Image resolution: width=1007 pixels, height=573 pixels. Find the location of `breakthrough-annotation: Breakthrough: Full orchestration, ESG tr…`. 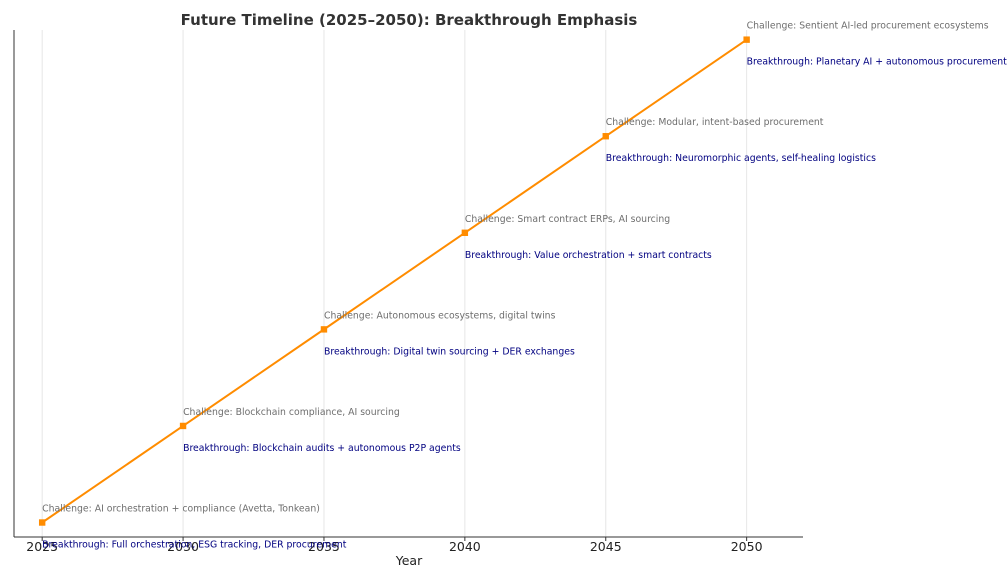

breakthrough-annotation: Breakthrough: Full orchestration, ESG tr… is located at coordinates (194, 545).